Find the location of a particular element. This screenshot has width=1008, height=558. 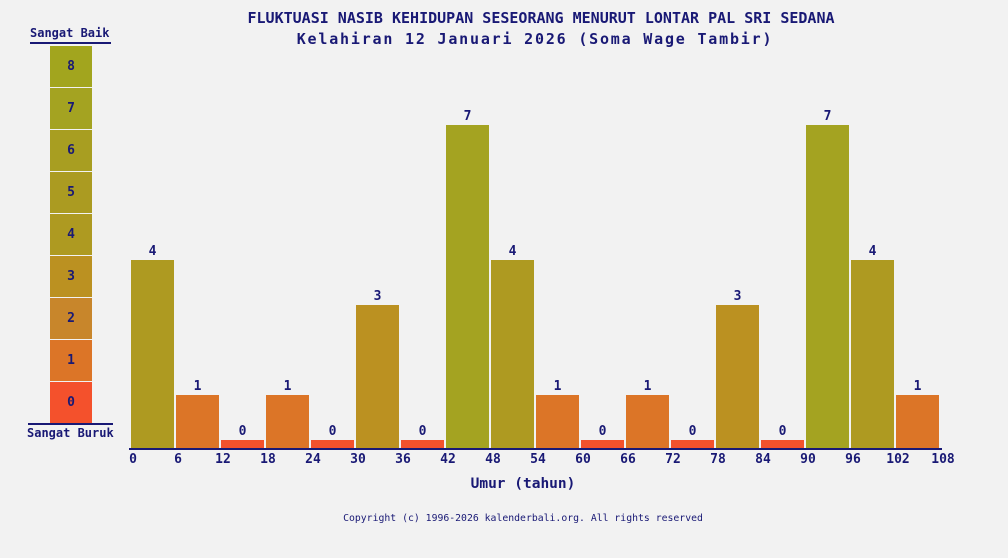

legend-cell-value: 3 is located at coordinates (71, 276).